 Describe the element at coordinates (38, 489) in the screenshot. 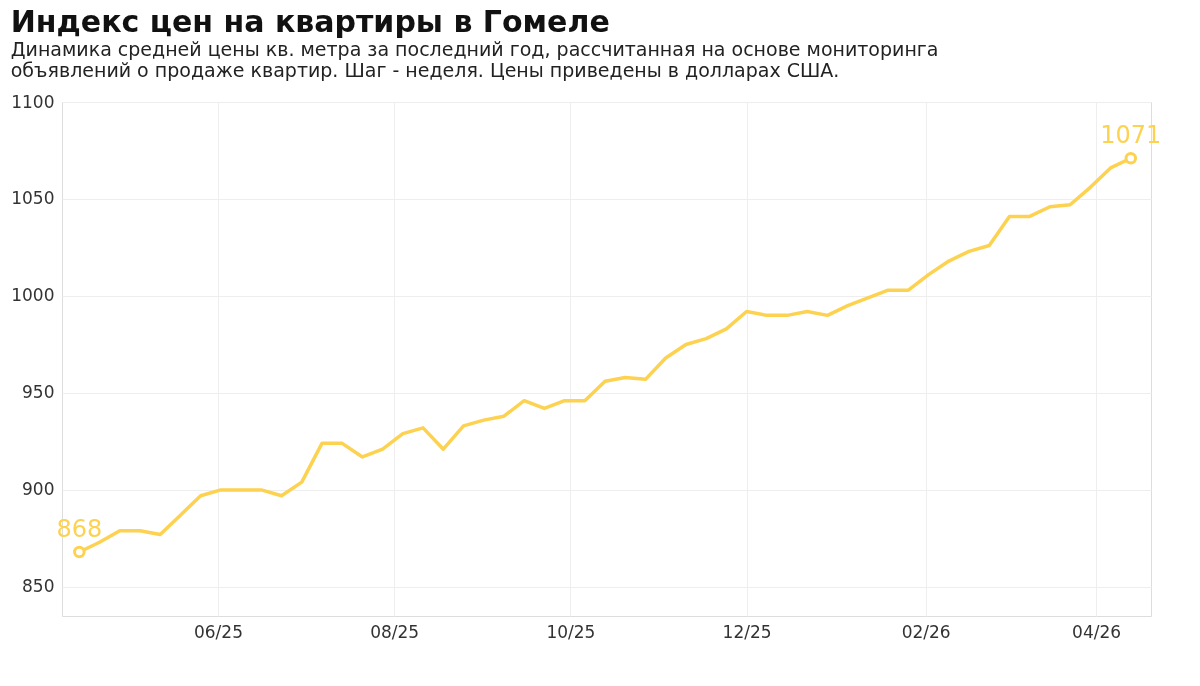

I see `y-tick-label: 900` at that location.